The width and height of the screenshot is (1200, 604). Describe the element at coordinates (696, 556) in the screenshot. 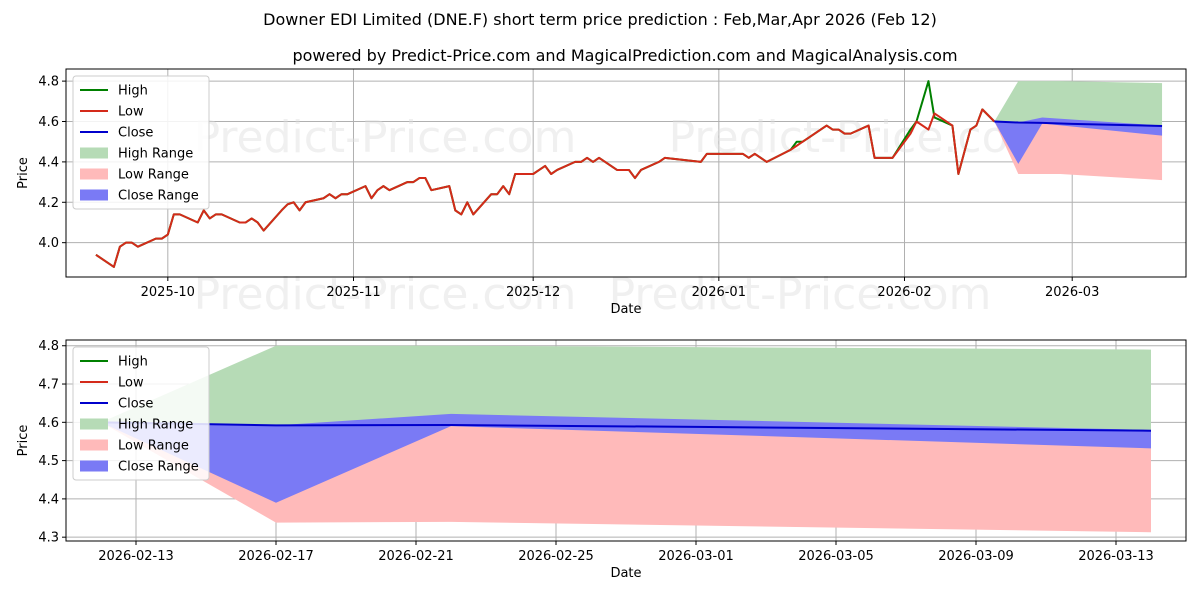

I see `x-tick-label: 2026-03-01` at that location.